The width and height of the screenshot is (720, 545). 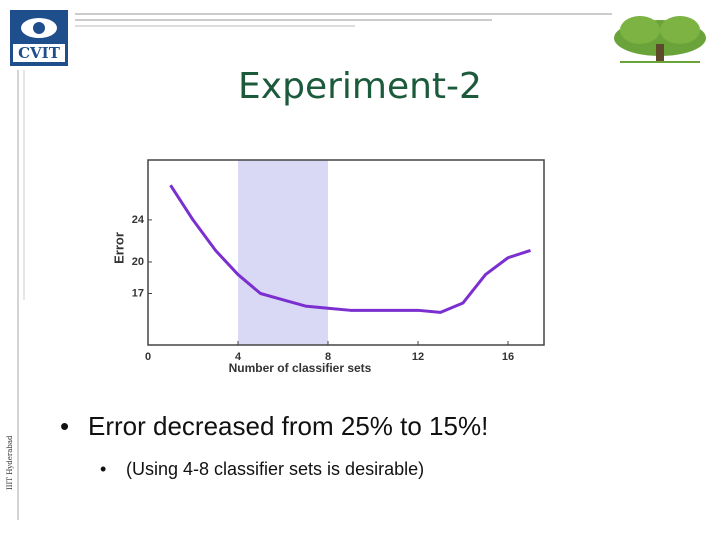 I want to click on highlight-band, so click(x=283, y=252).